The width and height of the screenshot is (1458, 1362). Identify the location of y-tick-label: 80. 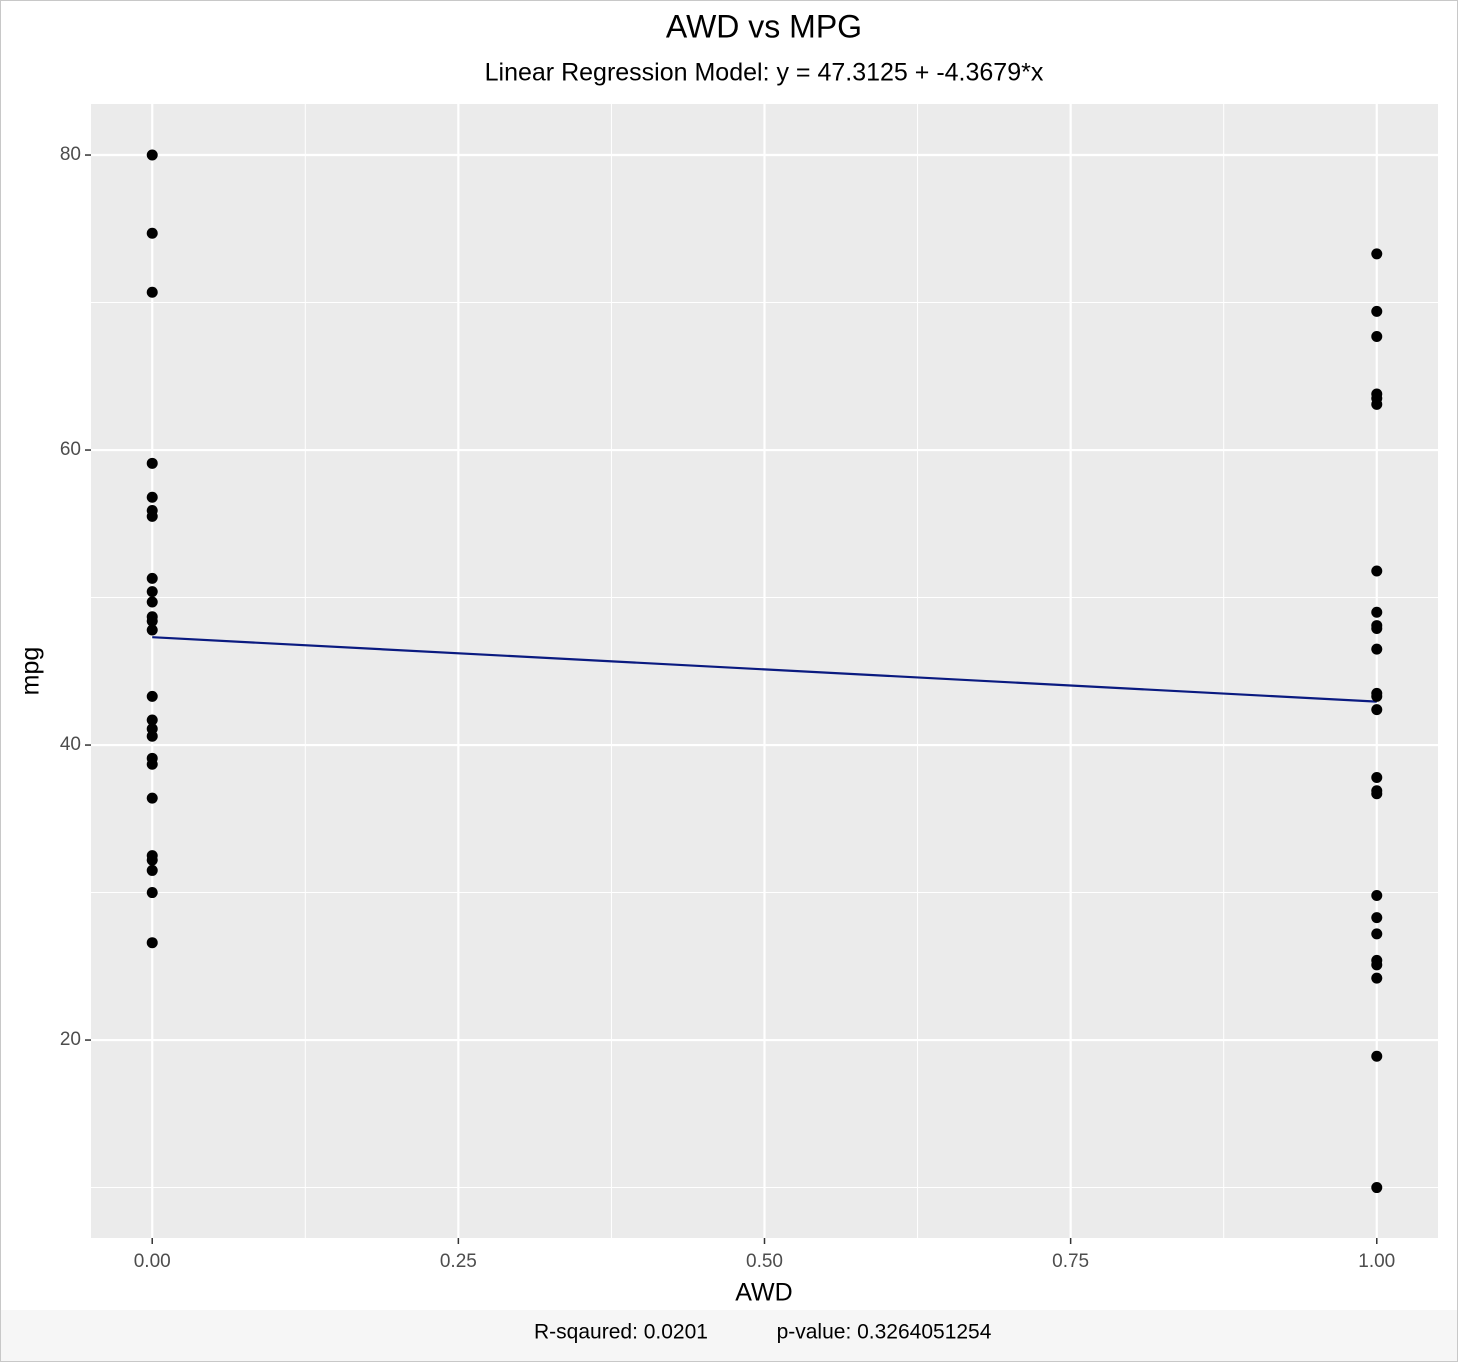
(70, 154).